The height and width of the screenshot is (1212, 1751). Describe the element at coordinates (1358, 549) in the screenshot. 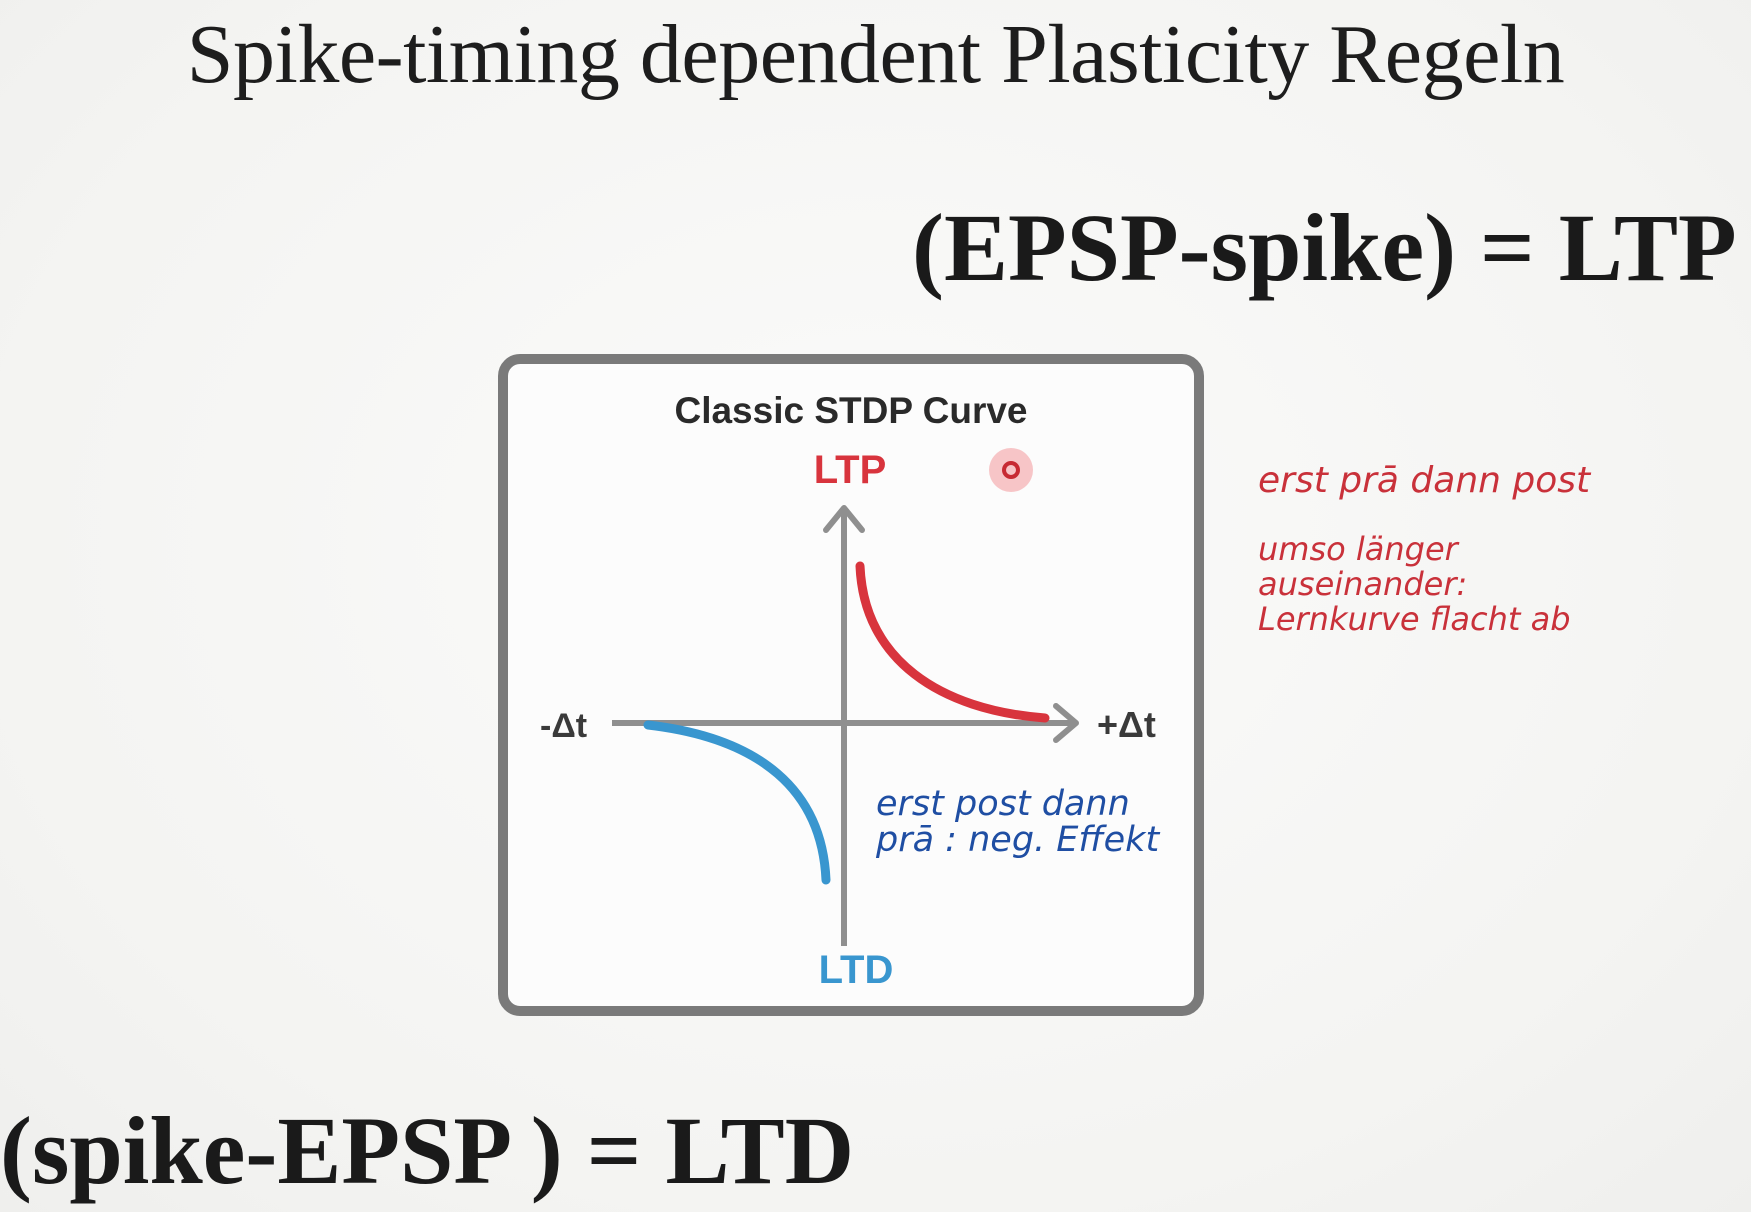

I see `note-red-line-2: umso länger` at that location.